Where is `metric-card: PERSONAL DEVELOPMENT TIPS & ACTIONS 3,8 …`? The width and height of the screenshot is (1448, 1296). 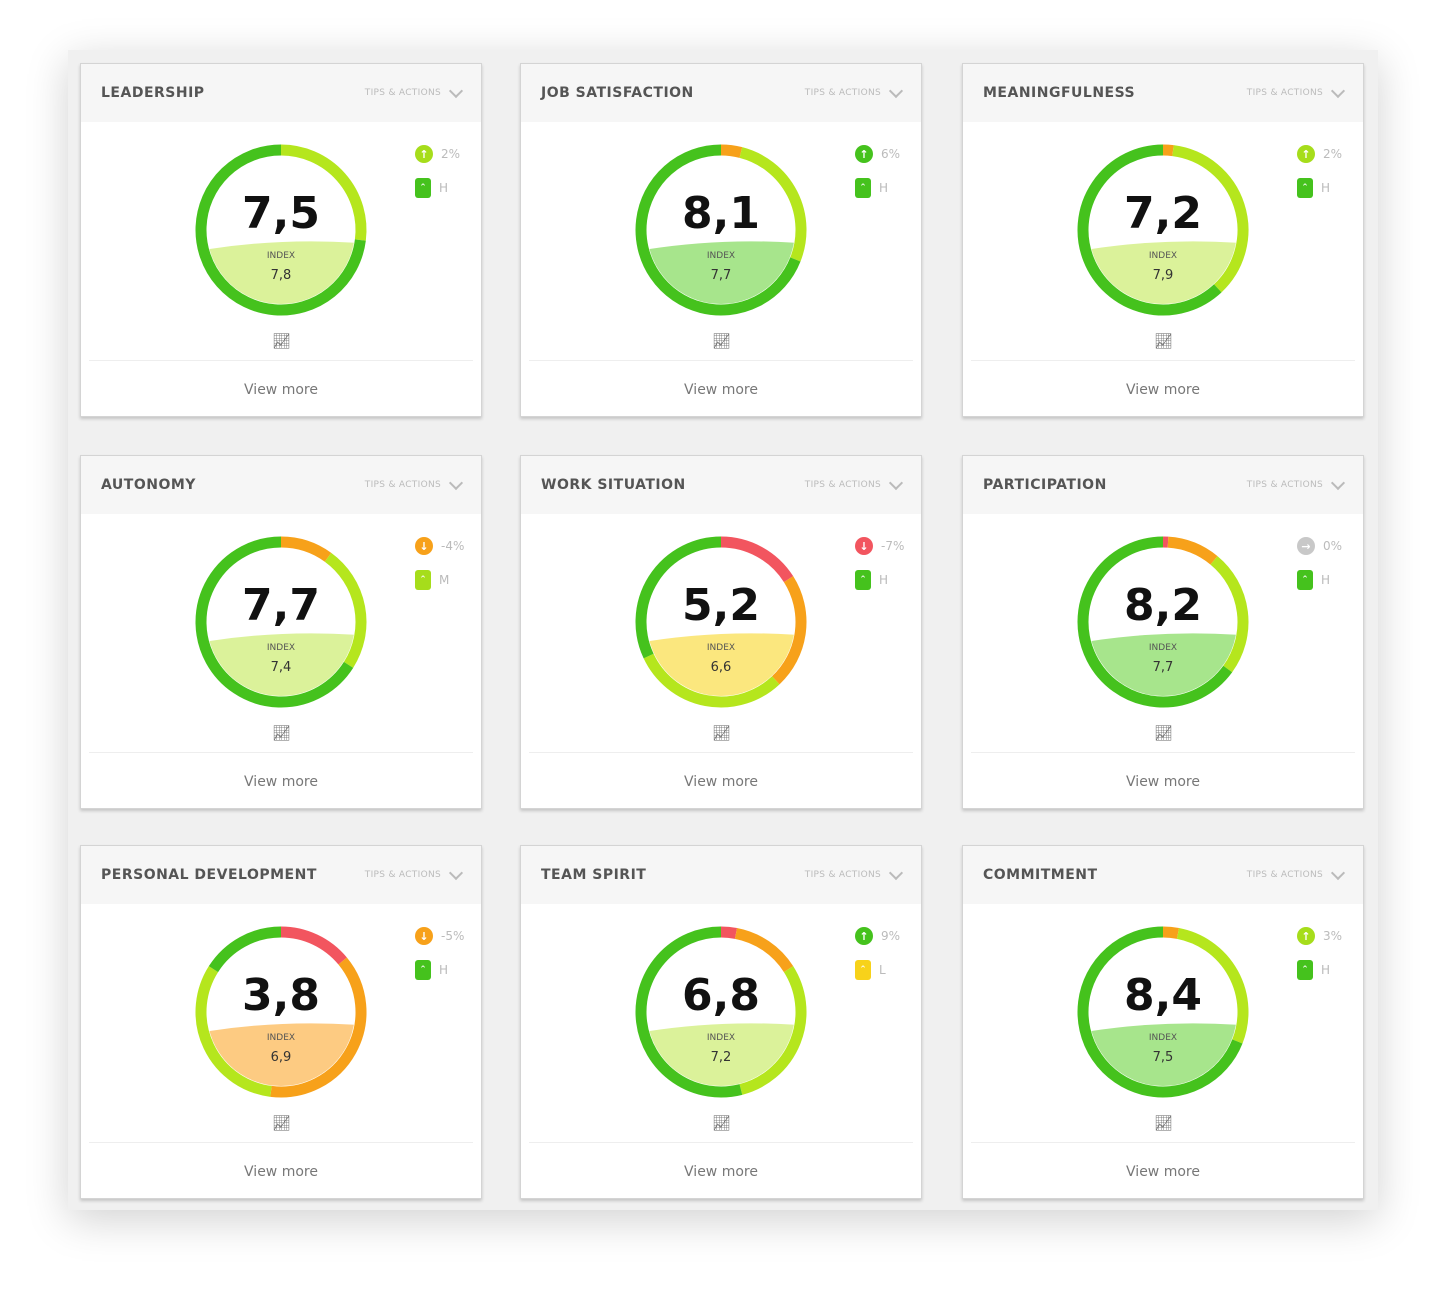 metric-card: PERSONAL DEVELOPMENT TIPS & ACTIONS 3,8 … is located at coordinates (281, 1022).